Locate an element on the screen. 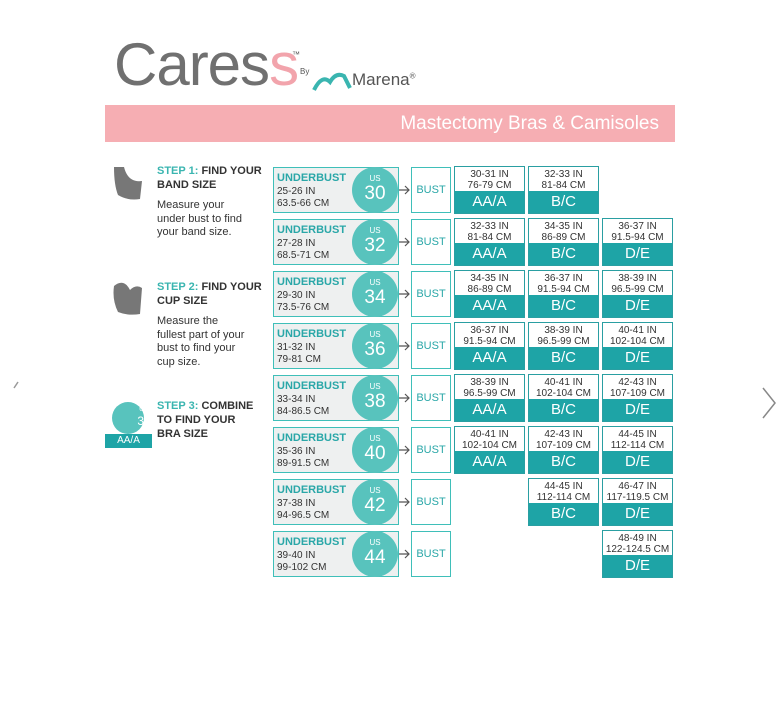  logo: Caress is located at coordinates (206, 64).